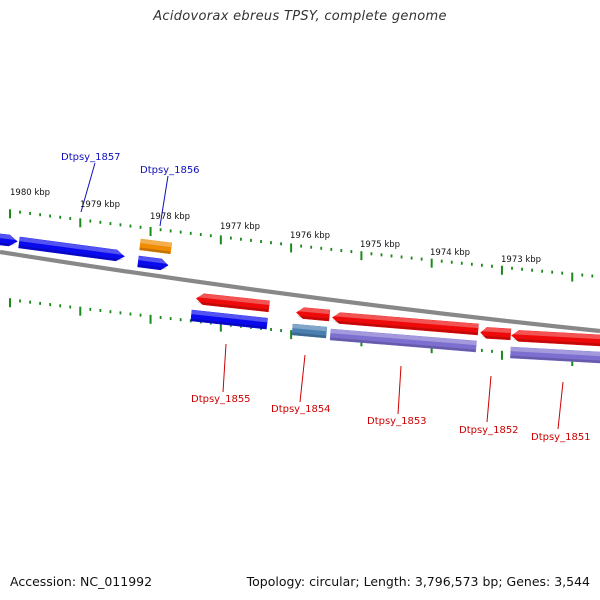  I want to click on gene-arrow-minus-c-shine, so click(405, 320).